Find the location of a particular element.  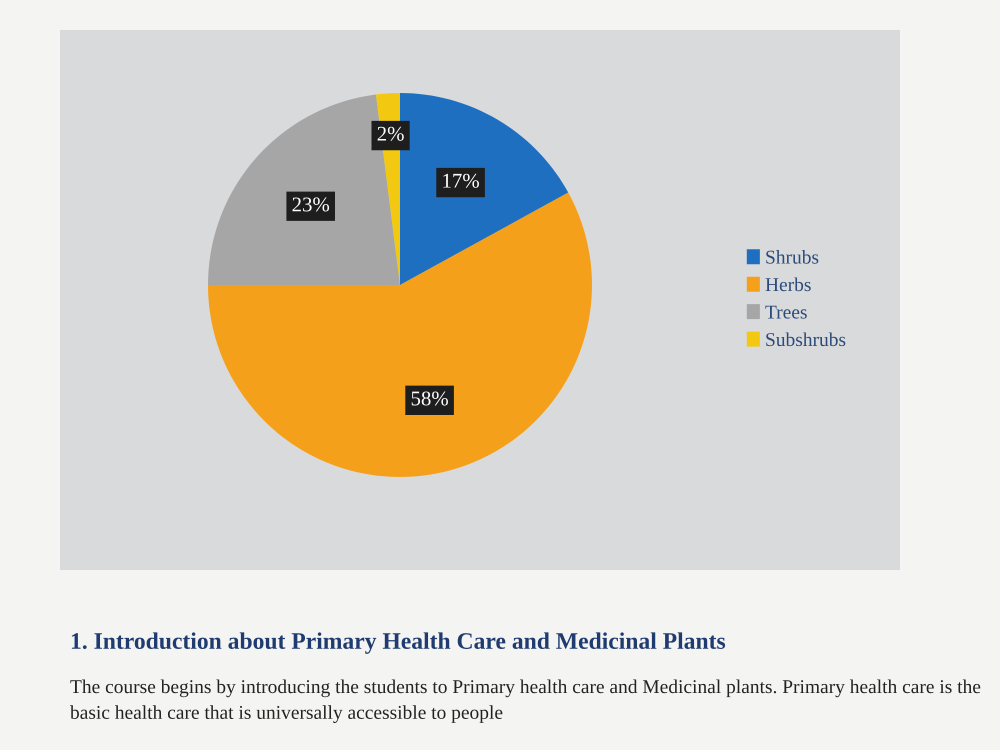

text: 1. Introduction about Primary Health Care and Medicinal Plants is located at coordinates (399, 643).